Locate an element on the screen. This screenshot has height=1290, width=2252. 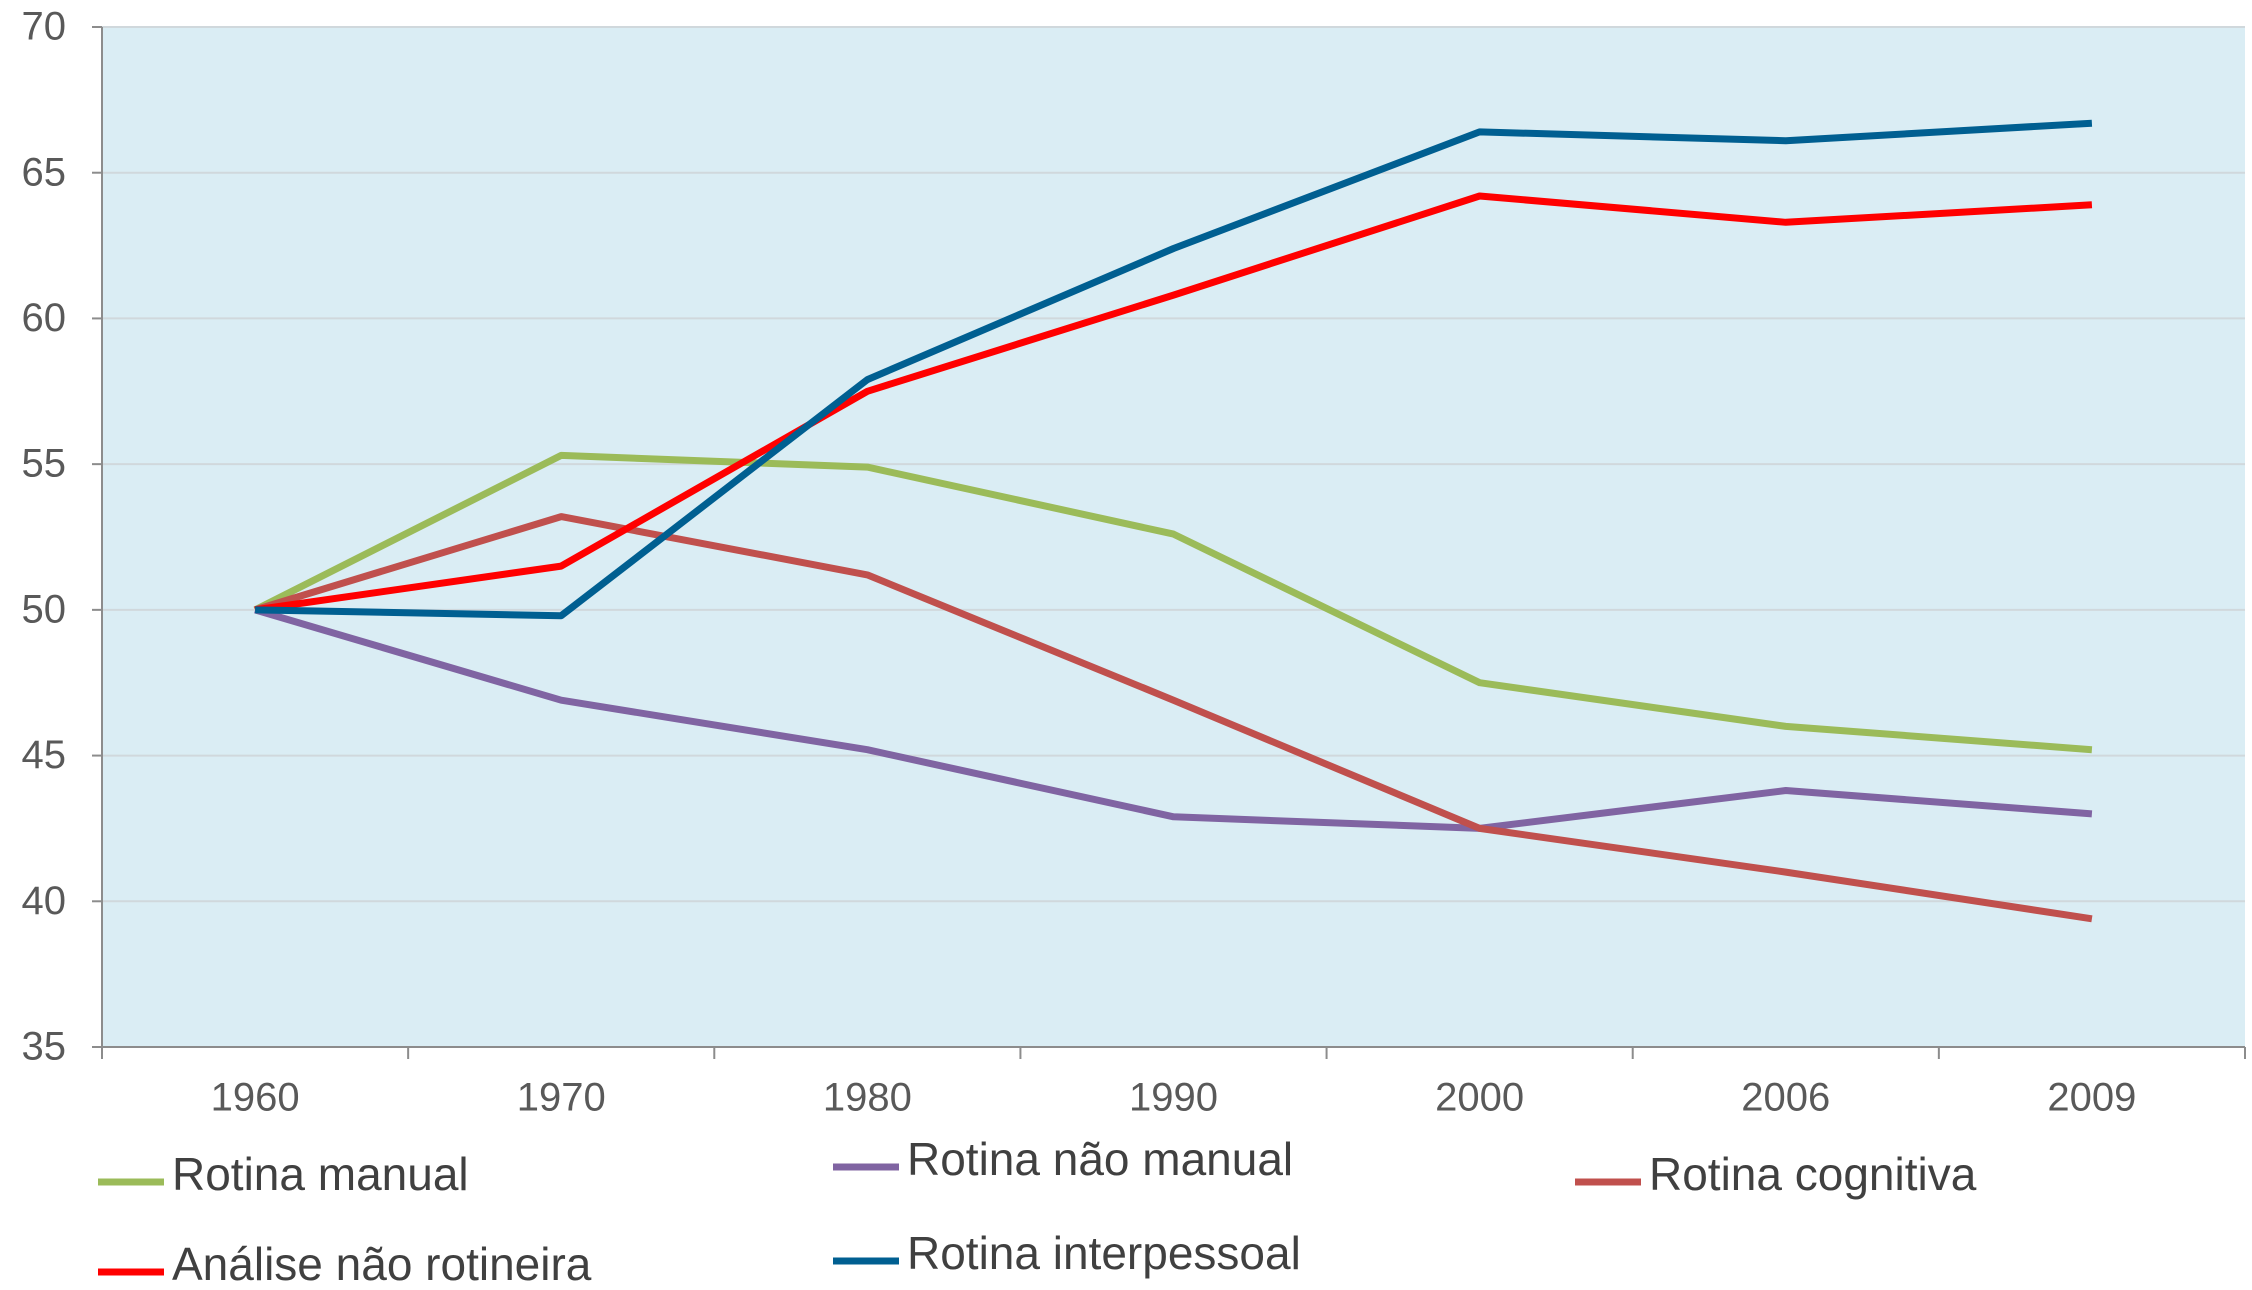
x-tick-label: 2006 is located at coordinates (1785, 1098).